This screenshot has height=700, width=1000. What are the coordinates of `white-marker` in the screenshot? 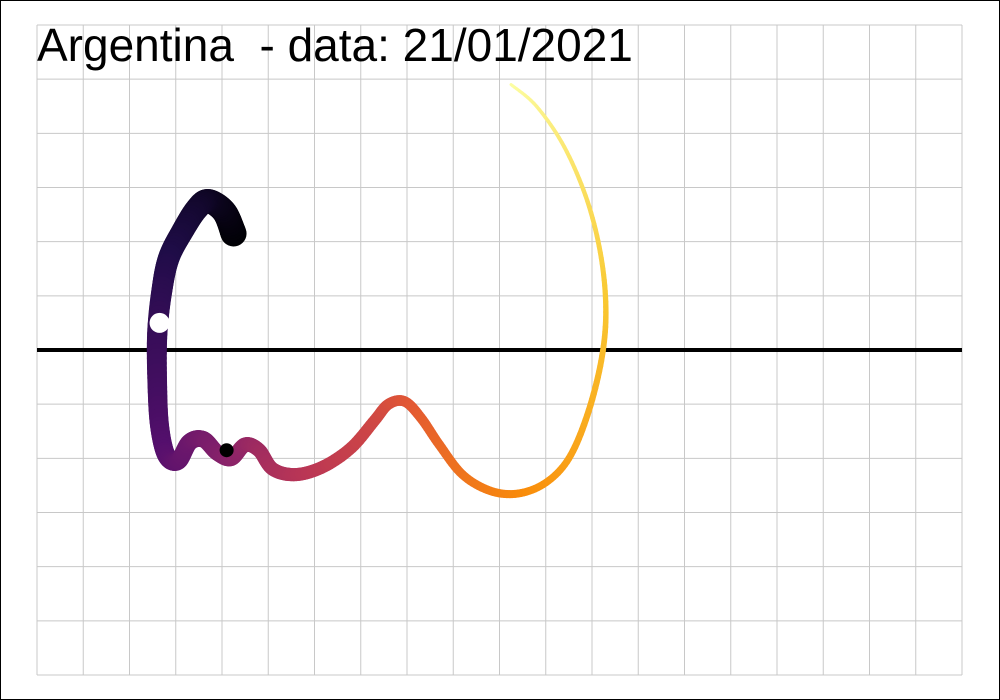 It's located at (159, 322).